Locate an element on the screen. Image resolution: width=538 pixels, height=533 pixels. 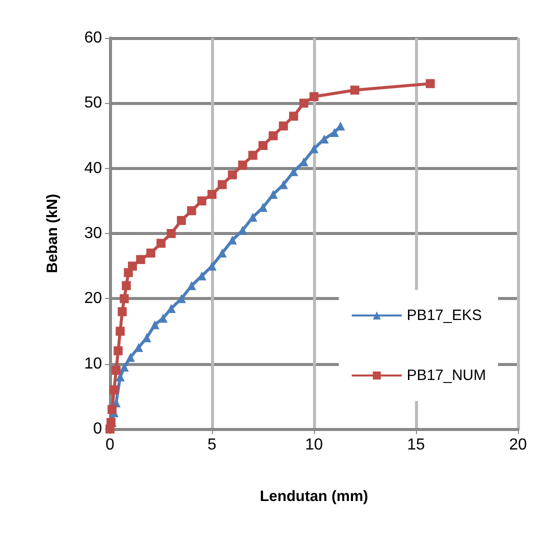
legend-label: PB17_EKS is located at coordinates (444, 315).